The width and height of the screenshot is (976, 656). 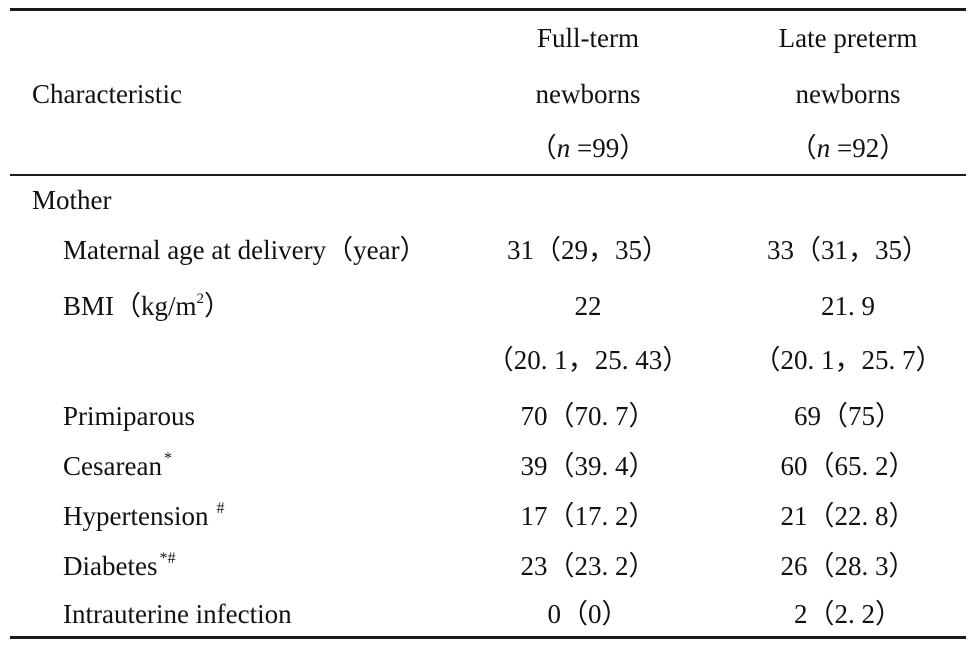 I want to click on row-label-intrauterine-infection: Intrauterine infection, so click(x=177, y=614).